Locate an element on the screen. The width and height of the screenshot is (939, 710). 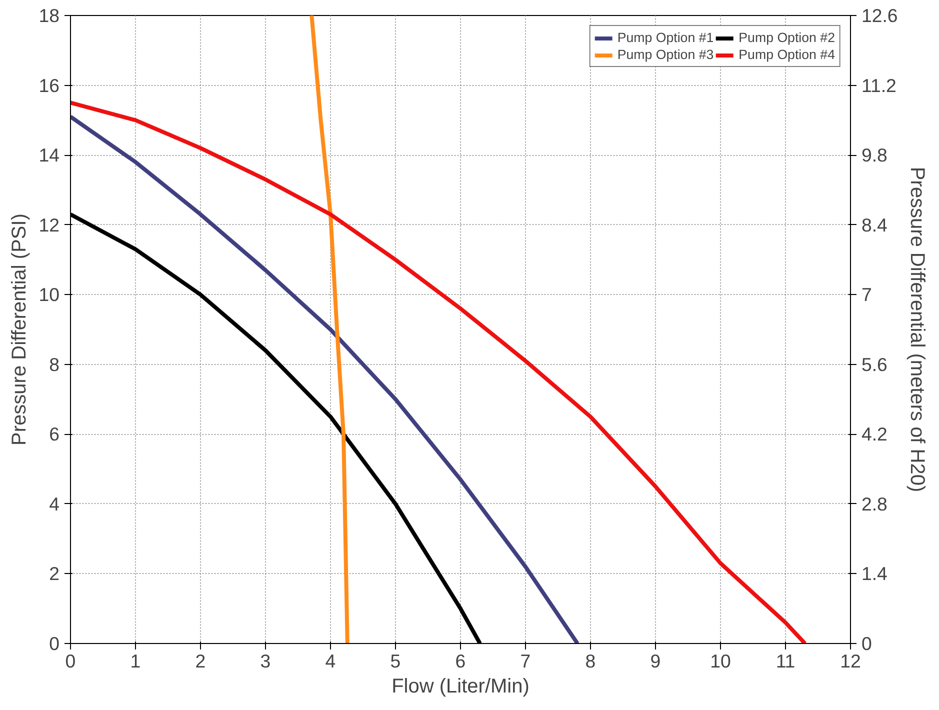
x-tick-label: 9 is located at coordinates (655, 661).